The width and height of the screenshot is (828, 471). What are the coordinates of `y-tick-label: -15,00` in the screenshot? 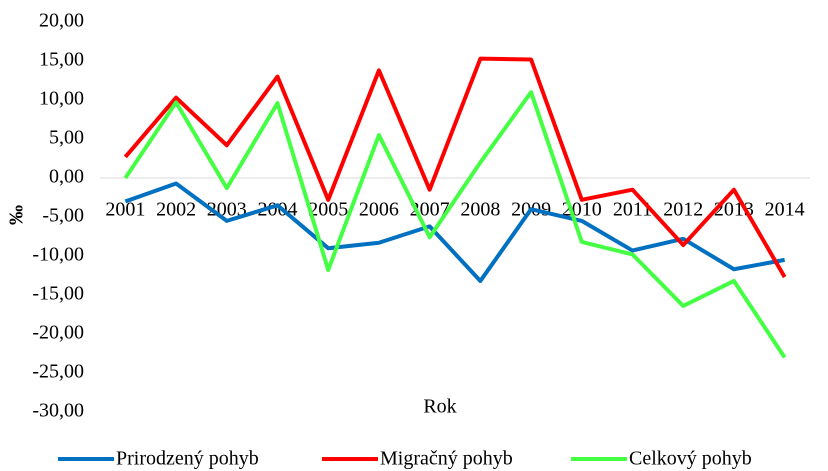 It's located at (58, 294).